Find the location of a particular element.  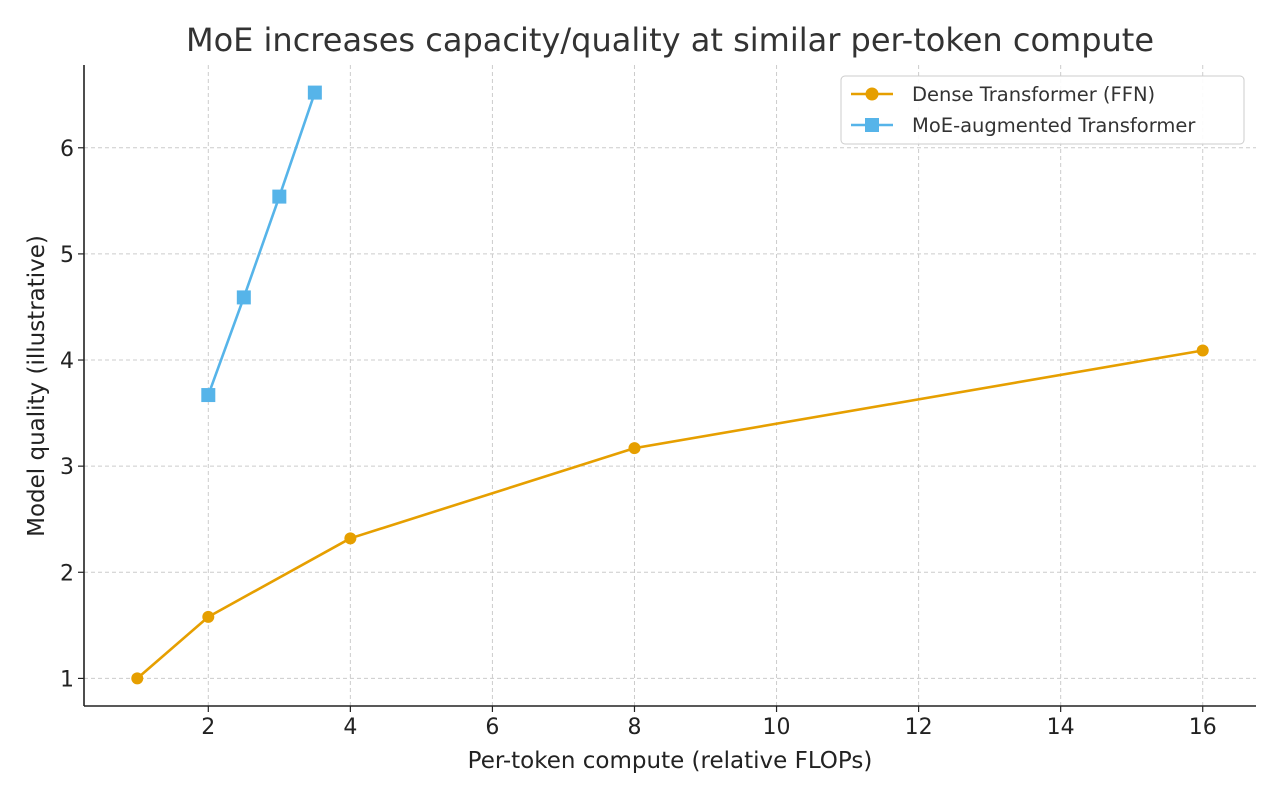

y-axis-label: Model quality (illustrative) is located at coordinates (37, 386).